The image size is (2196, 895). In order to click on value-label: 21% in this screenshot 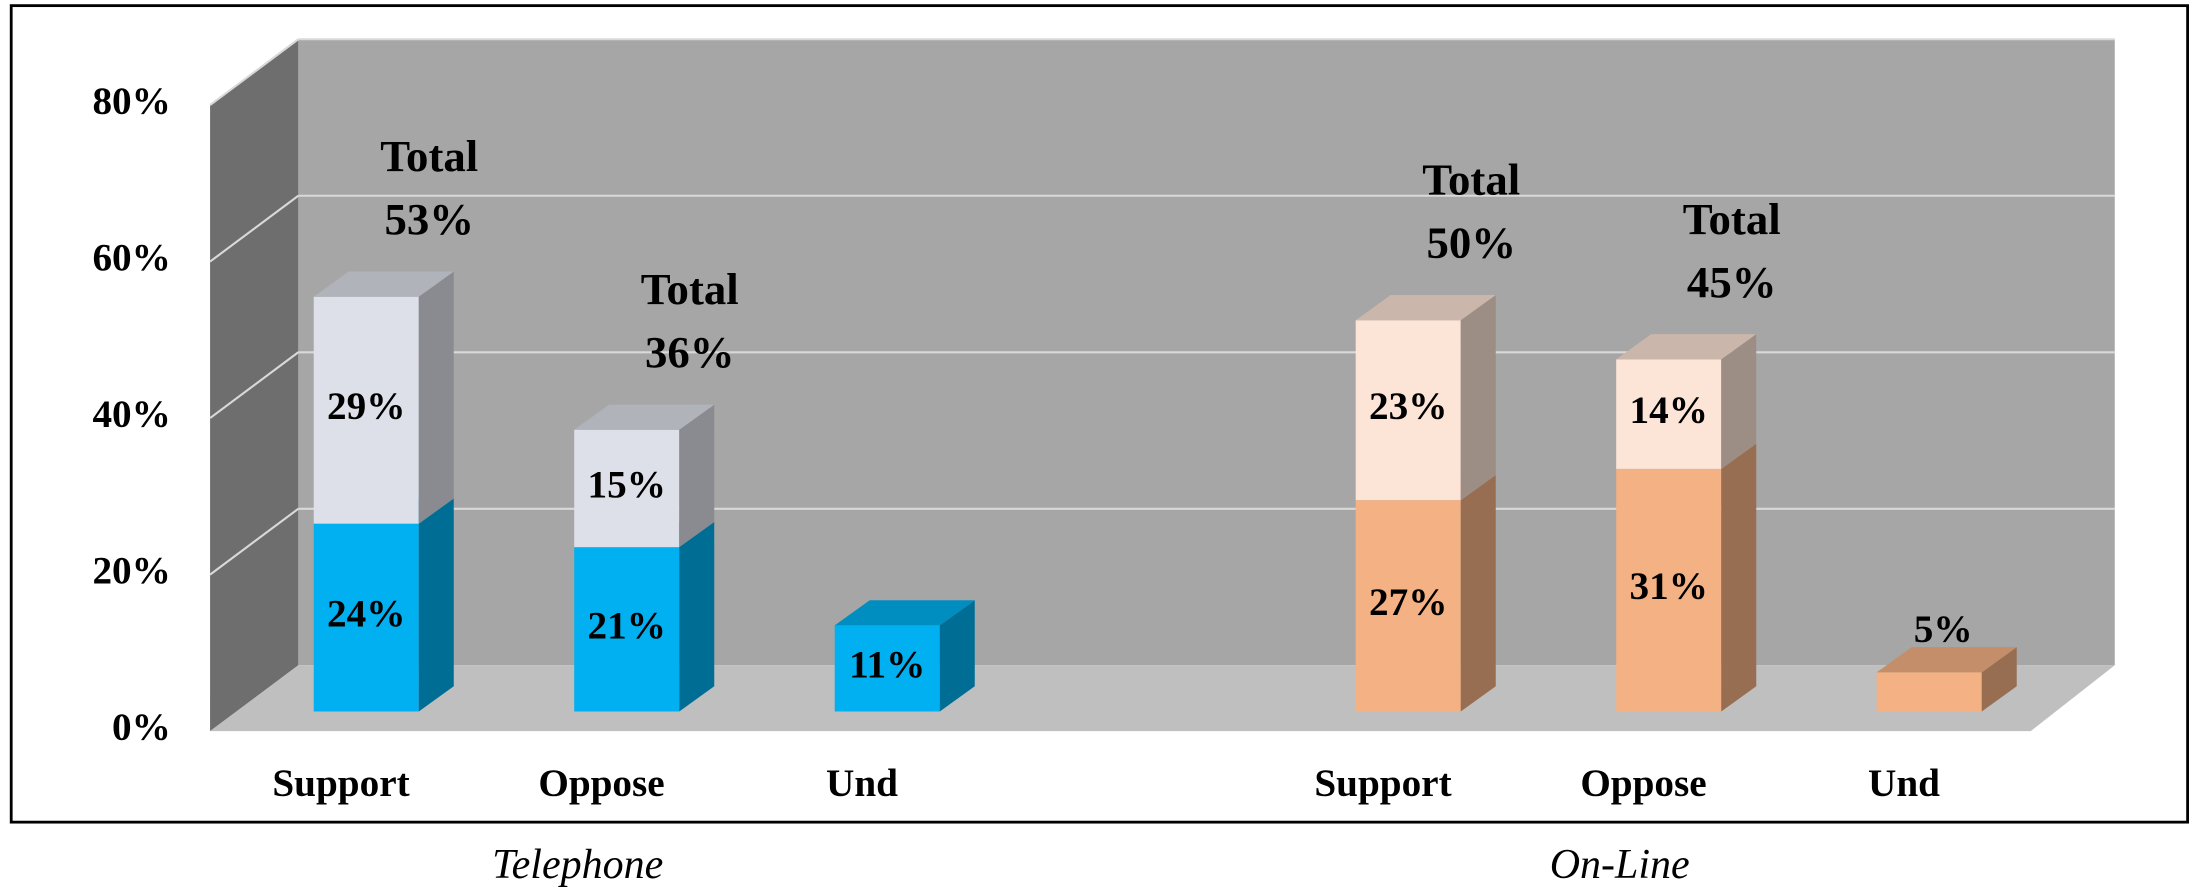, I will do `click(627, 625)`.